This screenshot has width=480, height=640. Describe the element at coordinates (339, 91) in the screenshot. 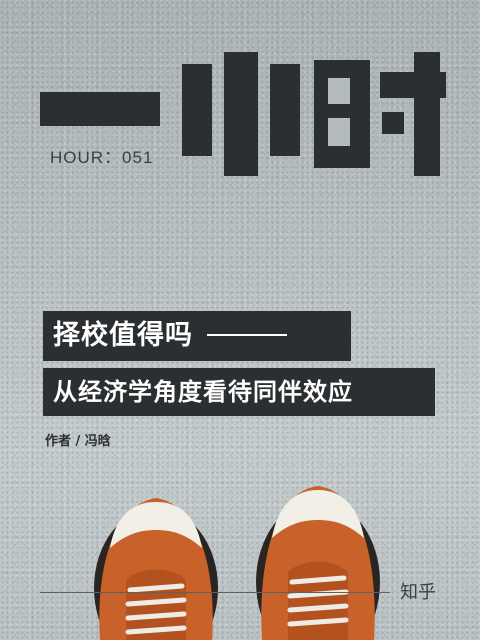

I see `title-stroke-ri-hole-top` at that location.